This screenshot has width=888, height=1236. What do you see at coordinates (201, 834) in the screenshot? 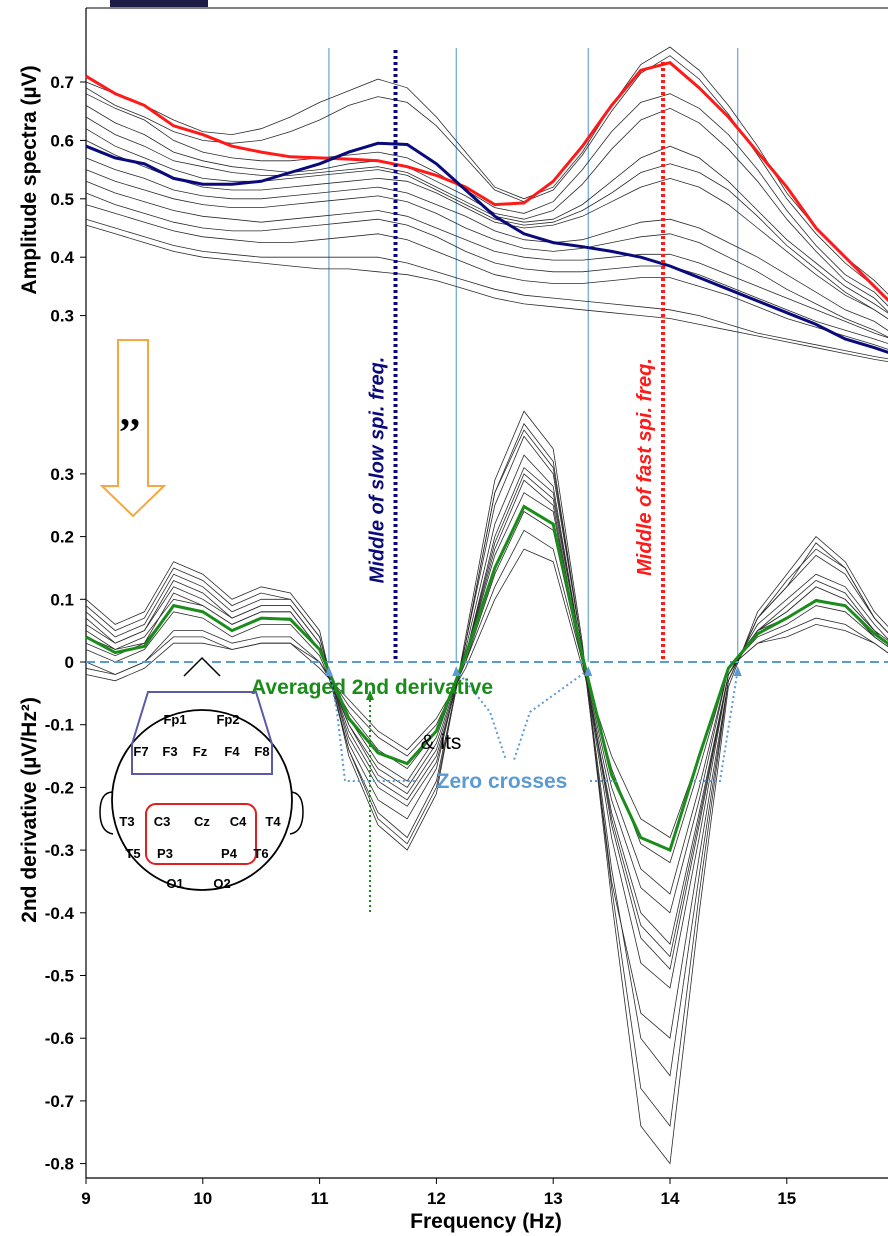
I see `central-region` at bounding box center [201, 834].